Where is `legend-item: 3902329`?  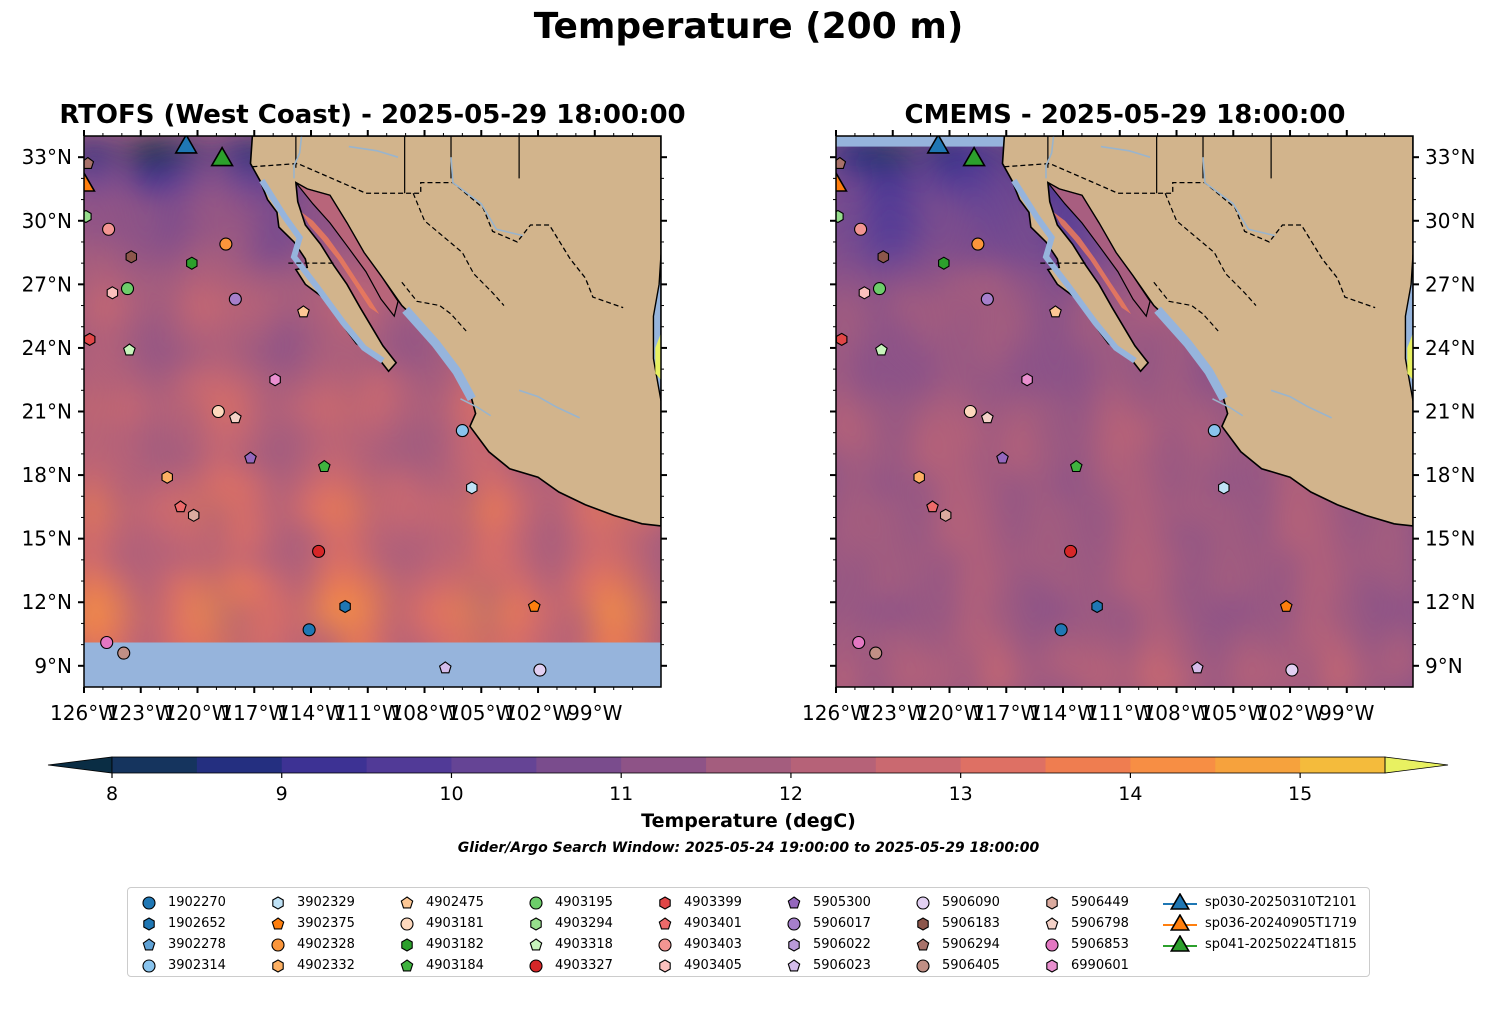 legend-item: 3902329 is located at coordinates (311, 902).